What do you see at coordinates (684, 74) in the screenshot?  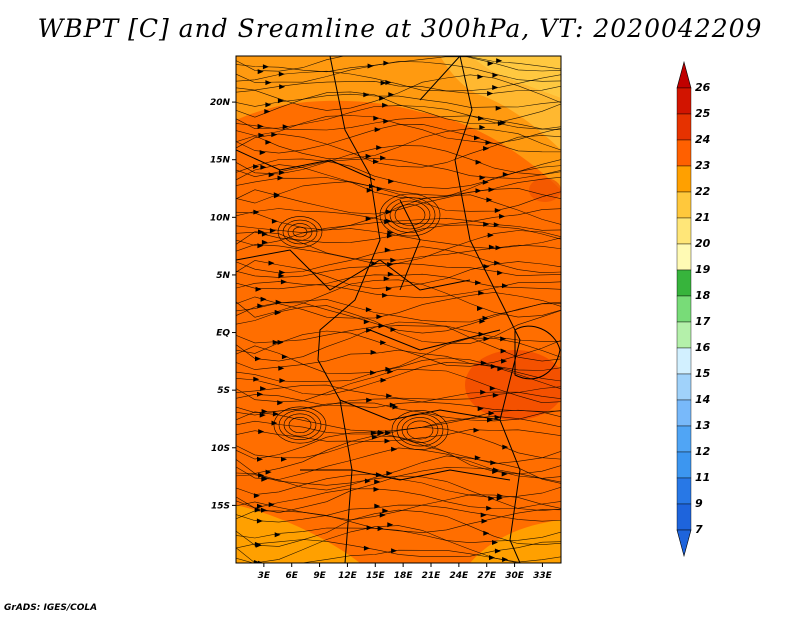 I see `colorbar-max-arrow` at bounding box center [684, 74].